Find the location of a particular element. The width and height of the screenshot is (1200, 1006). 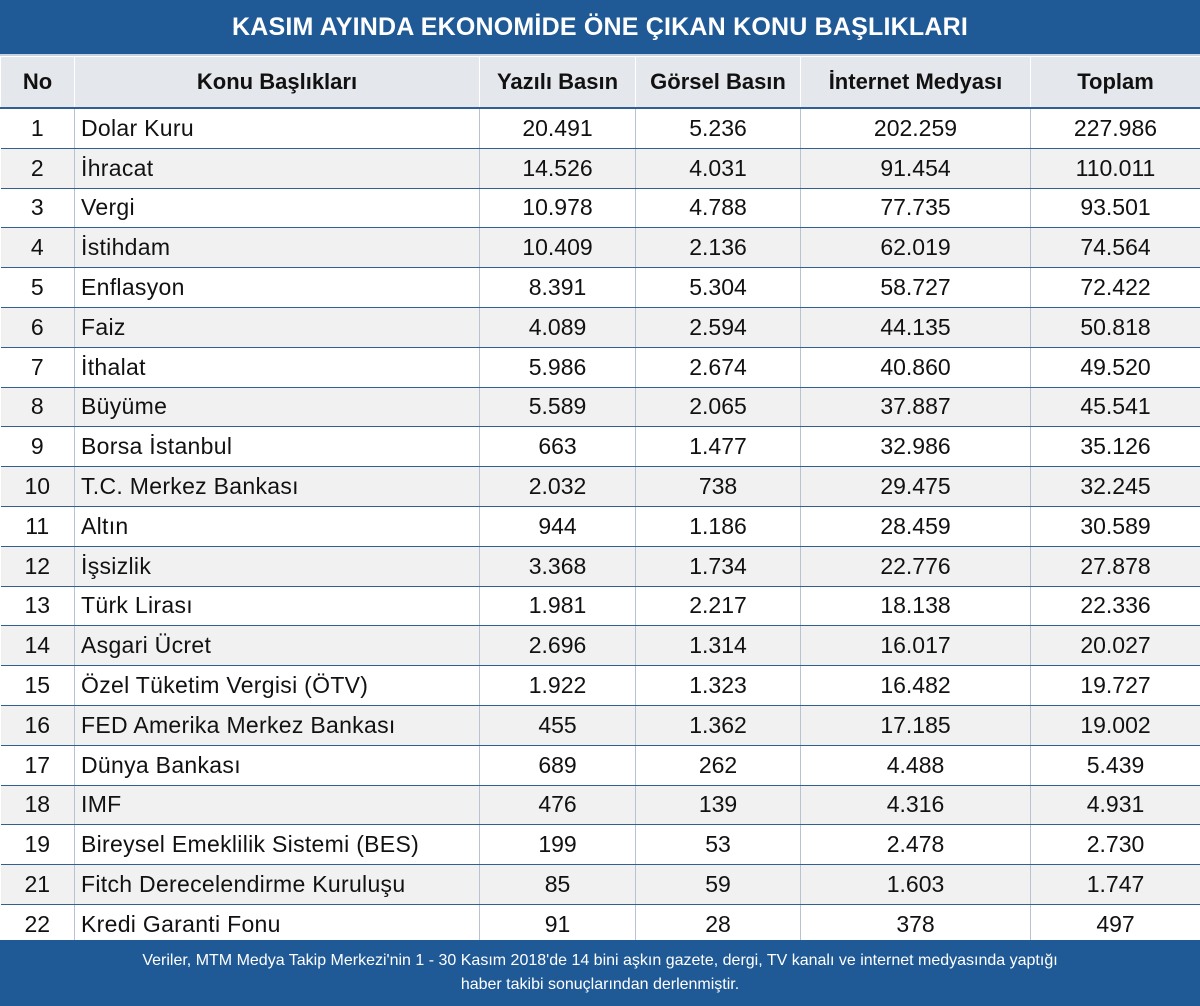

table-row: 4 İstihdam 10.409 2.136 62.019 74.564 is located at coordinates (600, 248).